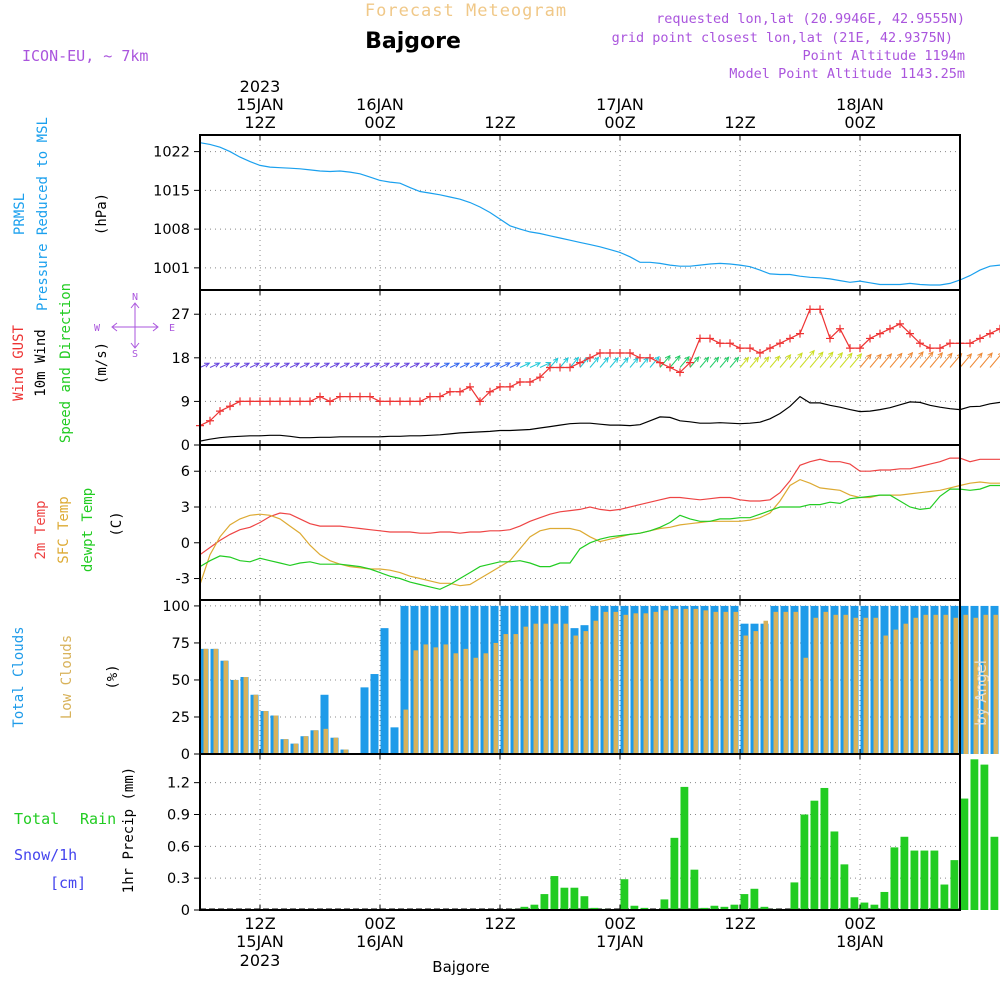 Image resolution: width=1000 pixels, height=1000 pixels. What do you see at coordinates (181, 681) in the screenshot?
I see `y-tick-label: 50` at bounding box center [181, 681].